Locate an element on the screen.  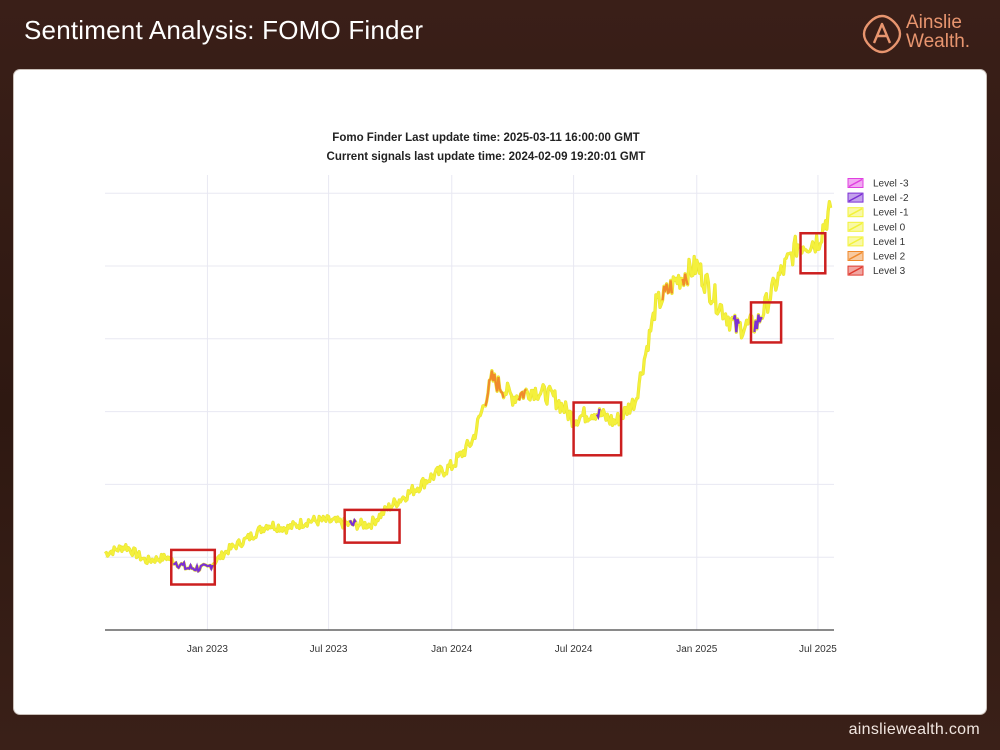
brand-name: Ainslie Wealth. is located at coordinates (938, 32).